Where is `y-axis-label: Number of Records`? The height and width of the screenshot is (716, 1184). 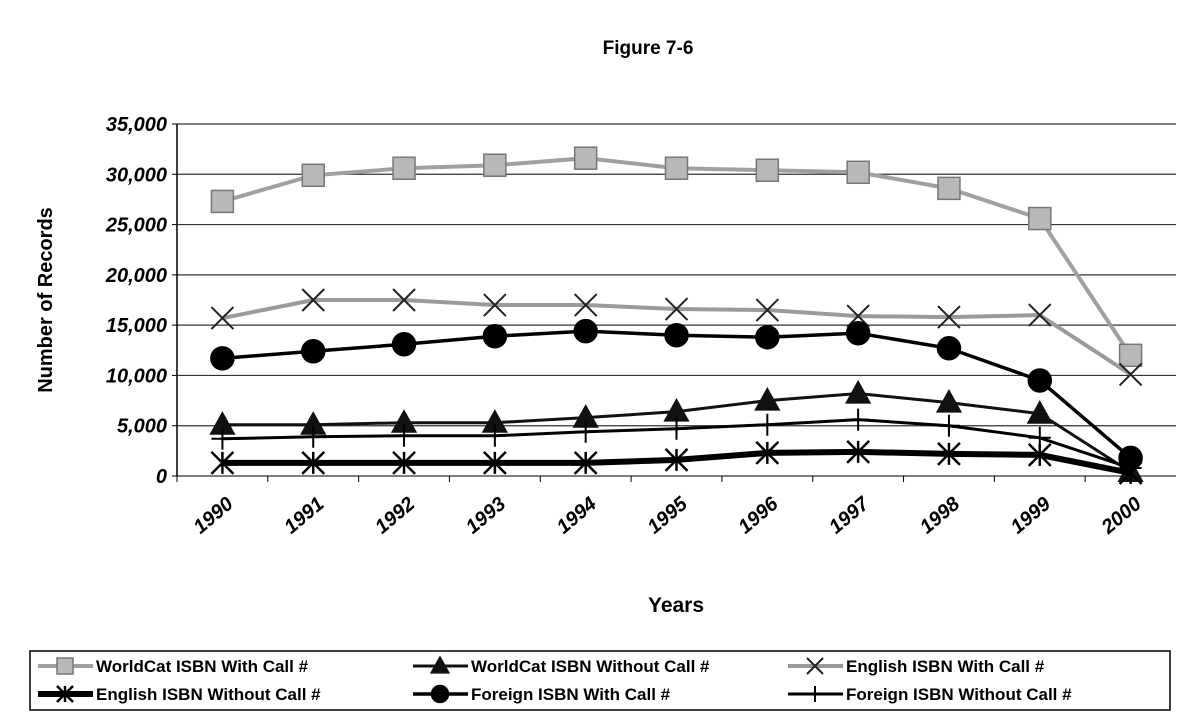 y-axis-label: Number of Records is located at coordinates (46, 300).